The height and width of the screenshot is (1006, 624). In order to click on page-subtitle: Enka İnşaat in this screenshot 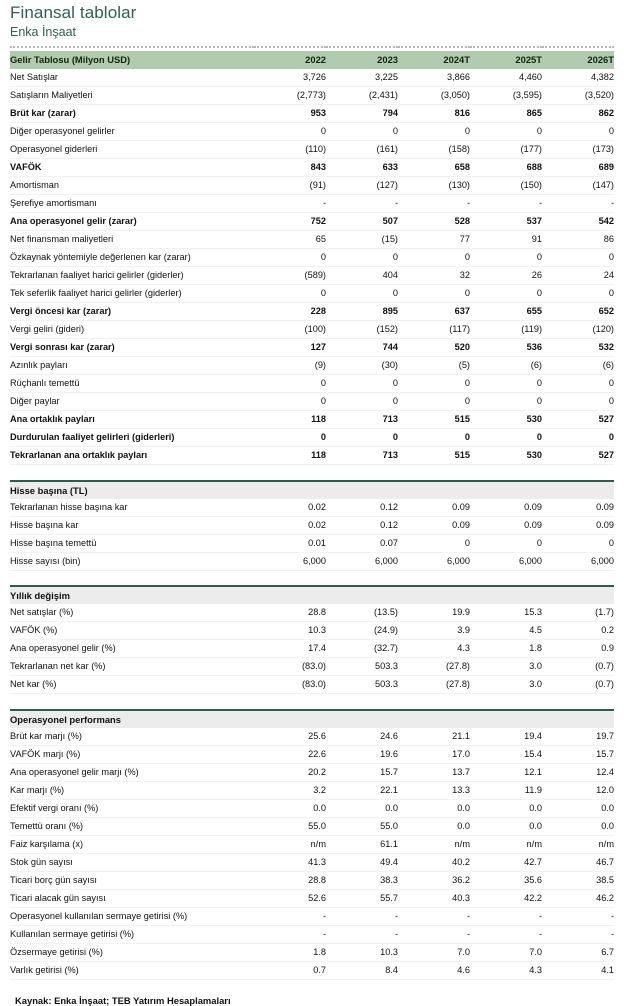, I will do `click(43, 32)`.